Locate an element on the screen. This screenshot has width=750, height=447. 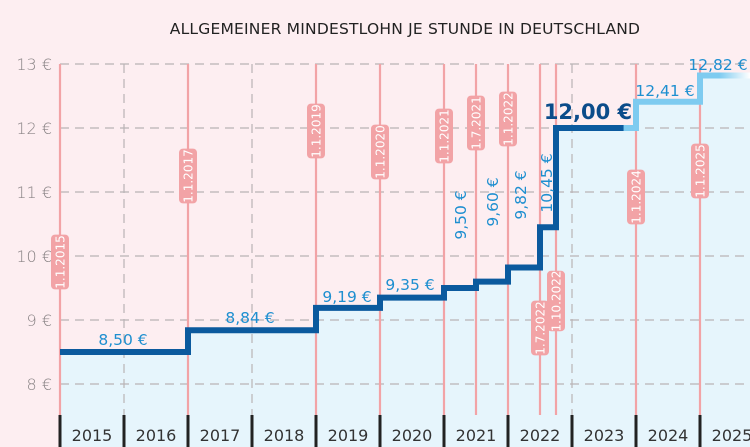
x-tick-label: 2016 is located at coordinates (156, 435).